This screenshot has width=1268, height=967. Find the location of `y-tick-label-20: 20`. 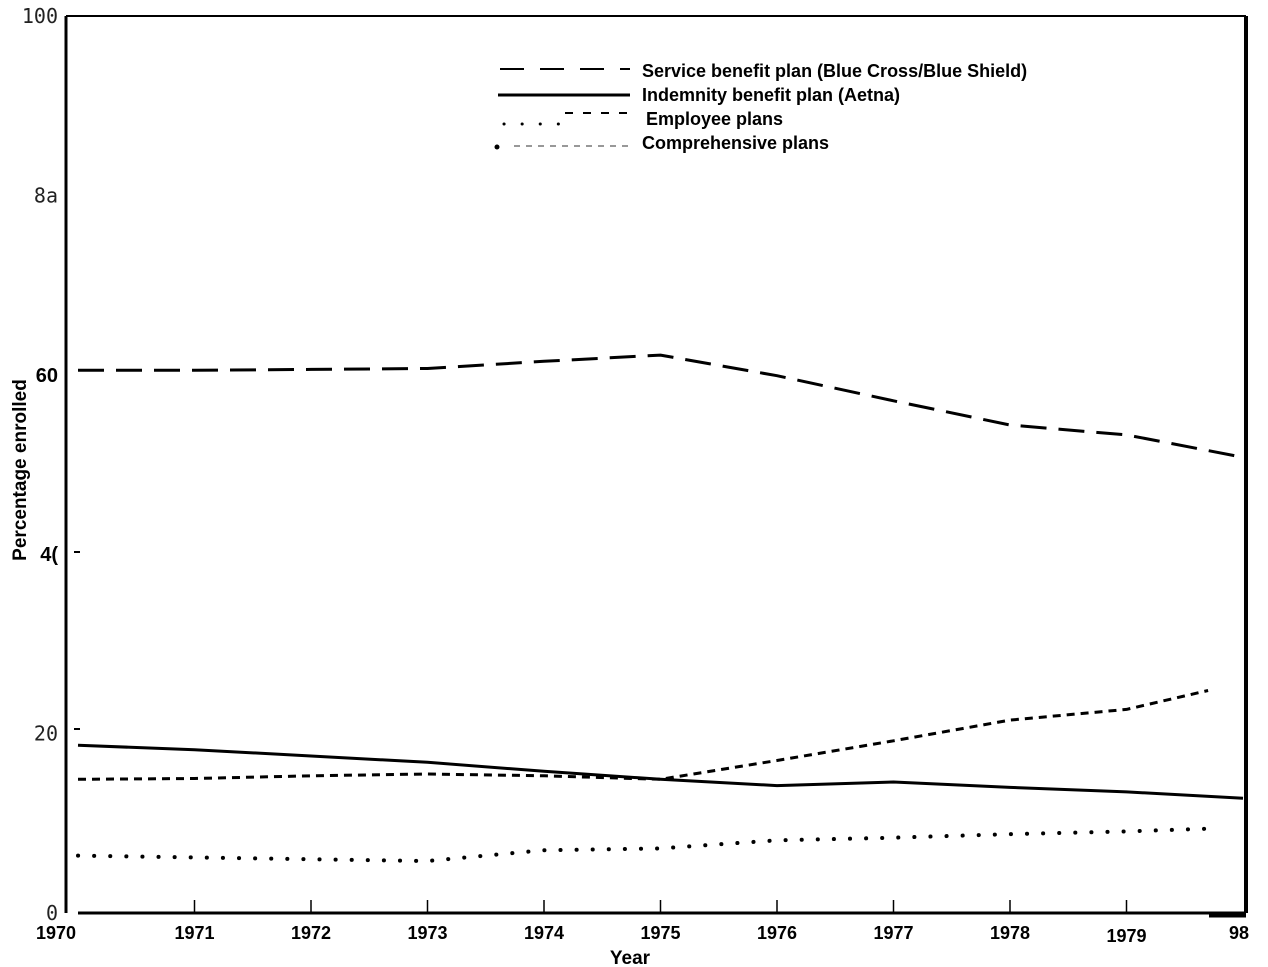

y-tick-label-20: 20 is located at coordinates (46, 734).